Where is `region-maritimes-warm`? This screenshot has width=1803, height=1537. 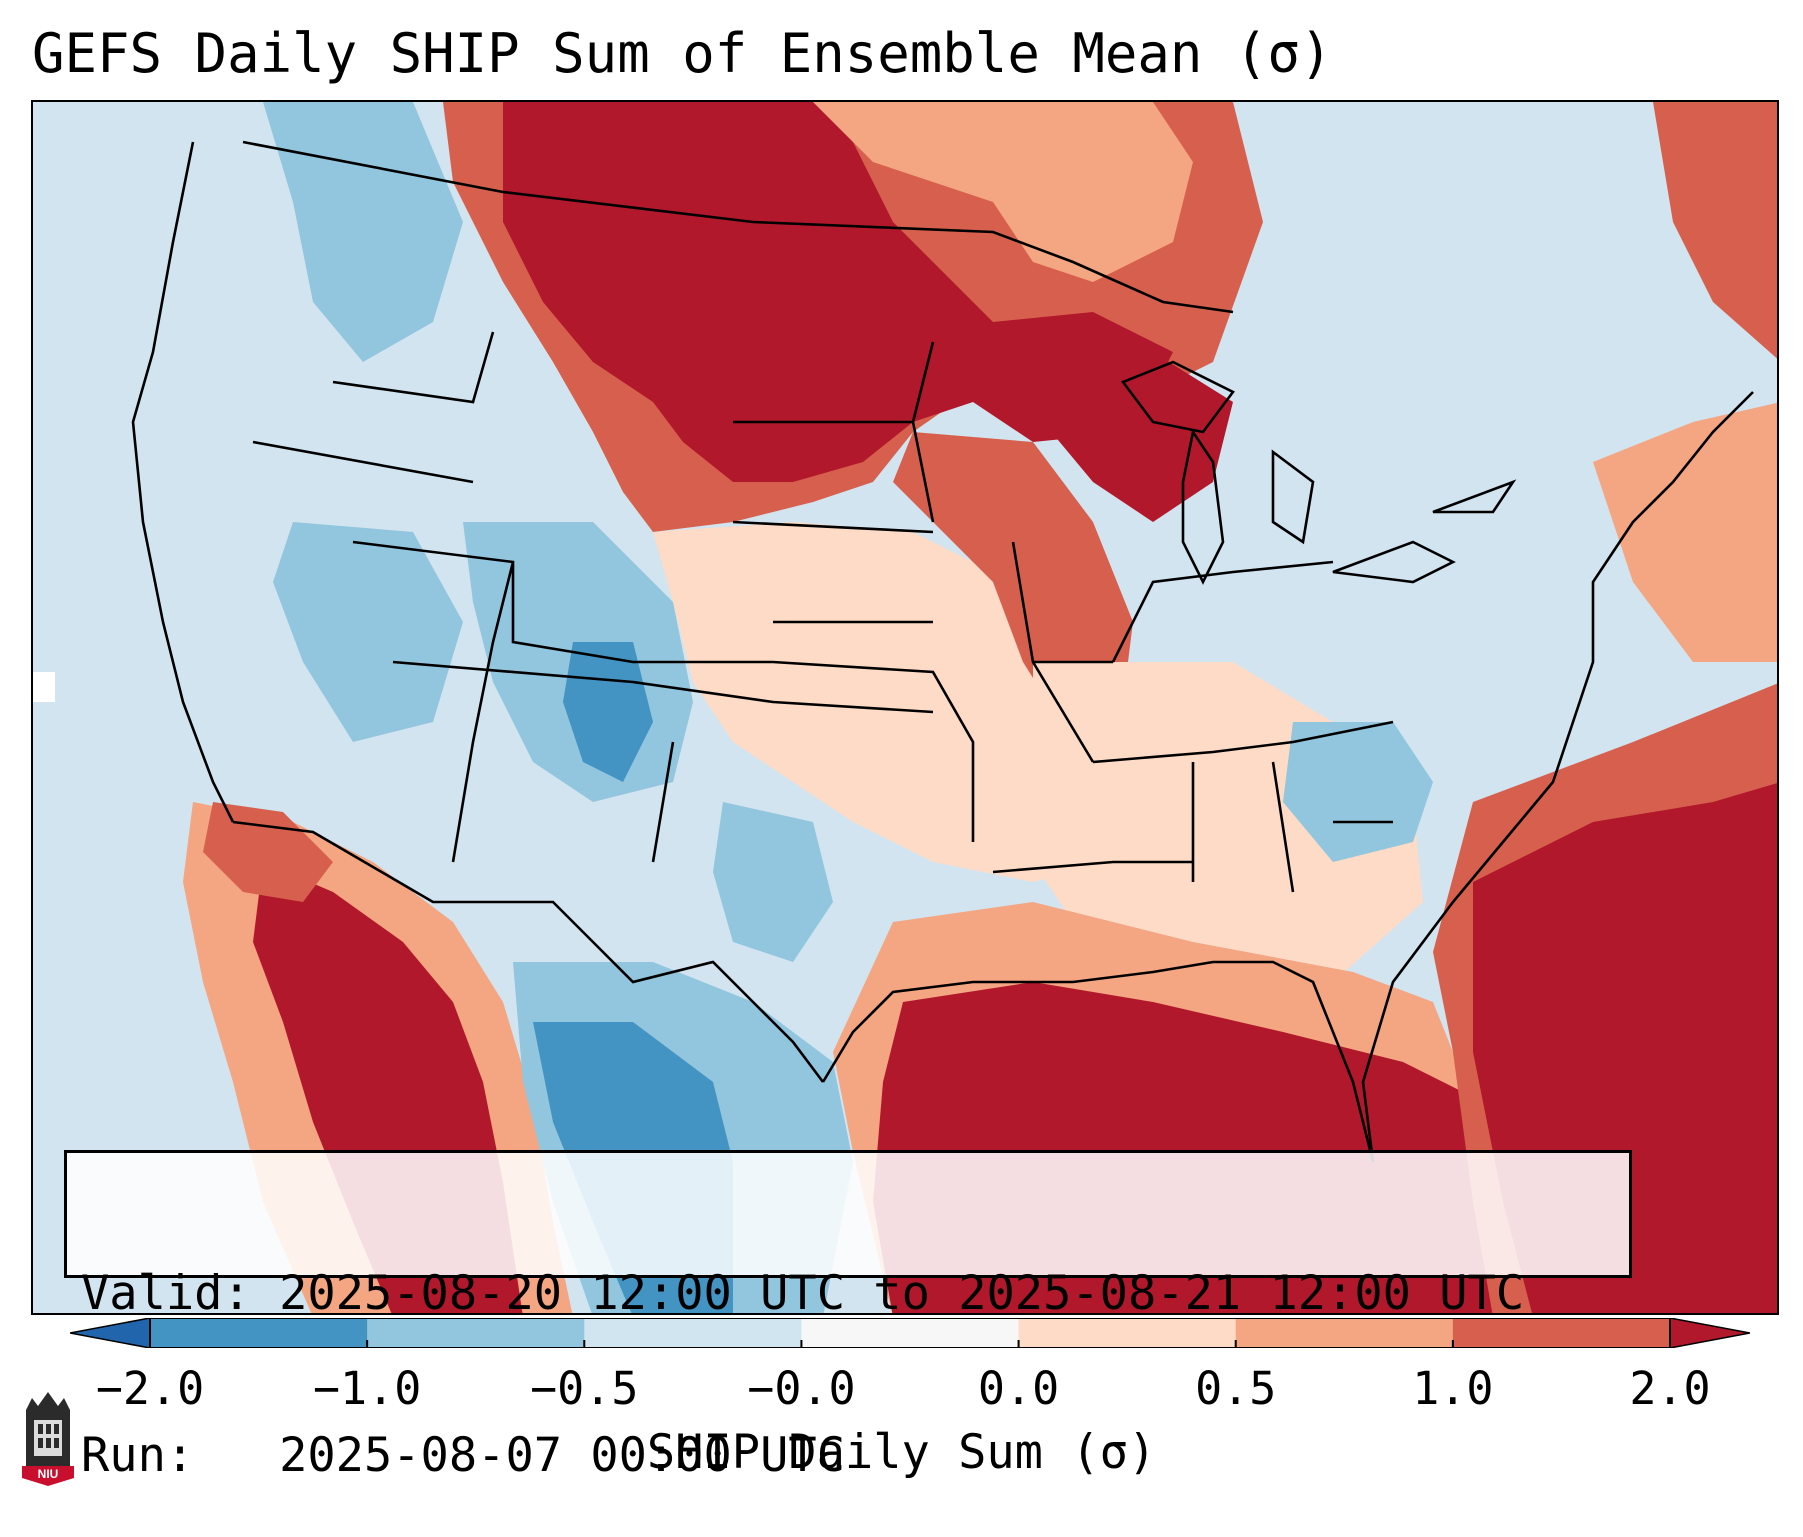
region-maritimes-warm is located at coordinates (1715, 230).